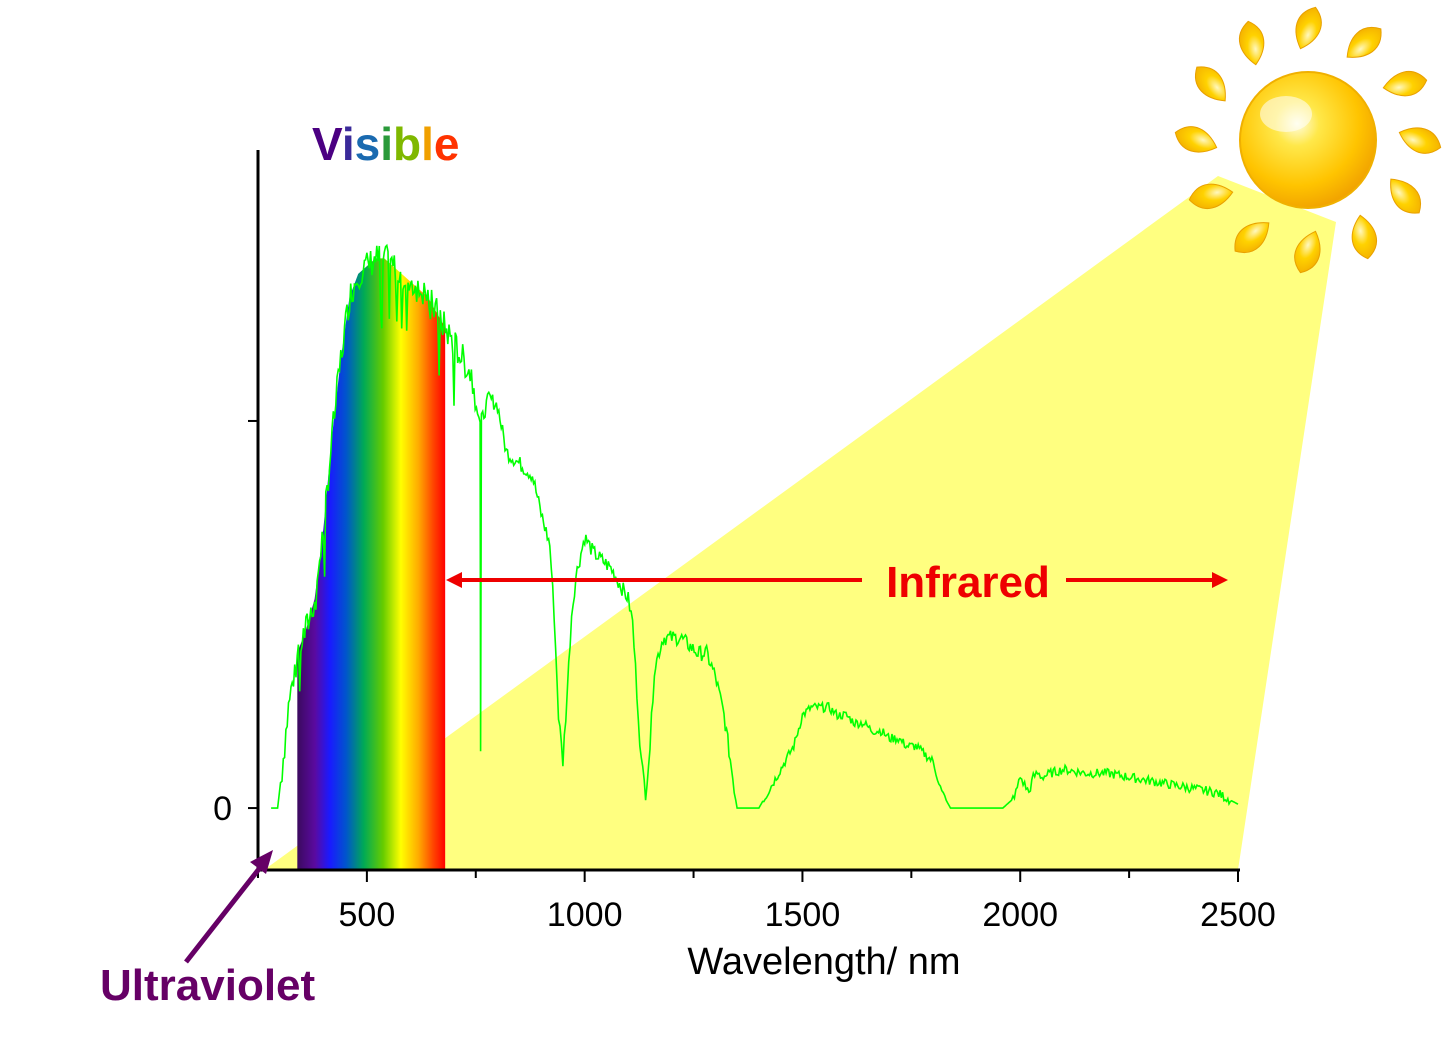 Image resolution: width=1444 pixels, height=1044 pixels. I want to click on visible-label: Visible, so click(386, 144).